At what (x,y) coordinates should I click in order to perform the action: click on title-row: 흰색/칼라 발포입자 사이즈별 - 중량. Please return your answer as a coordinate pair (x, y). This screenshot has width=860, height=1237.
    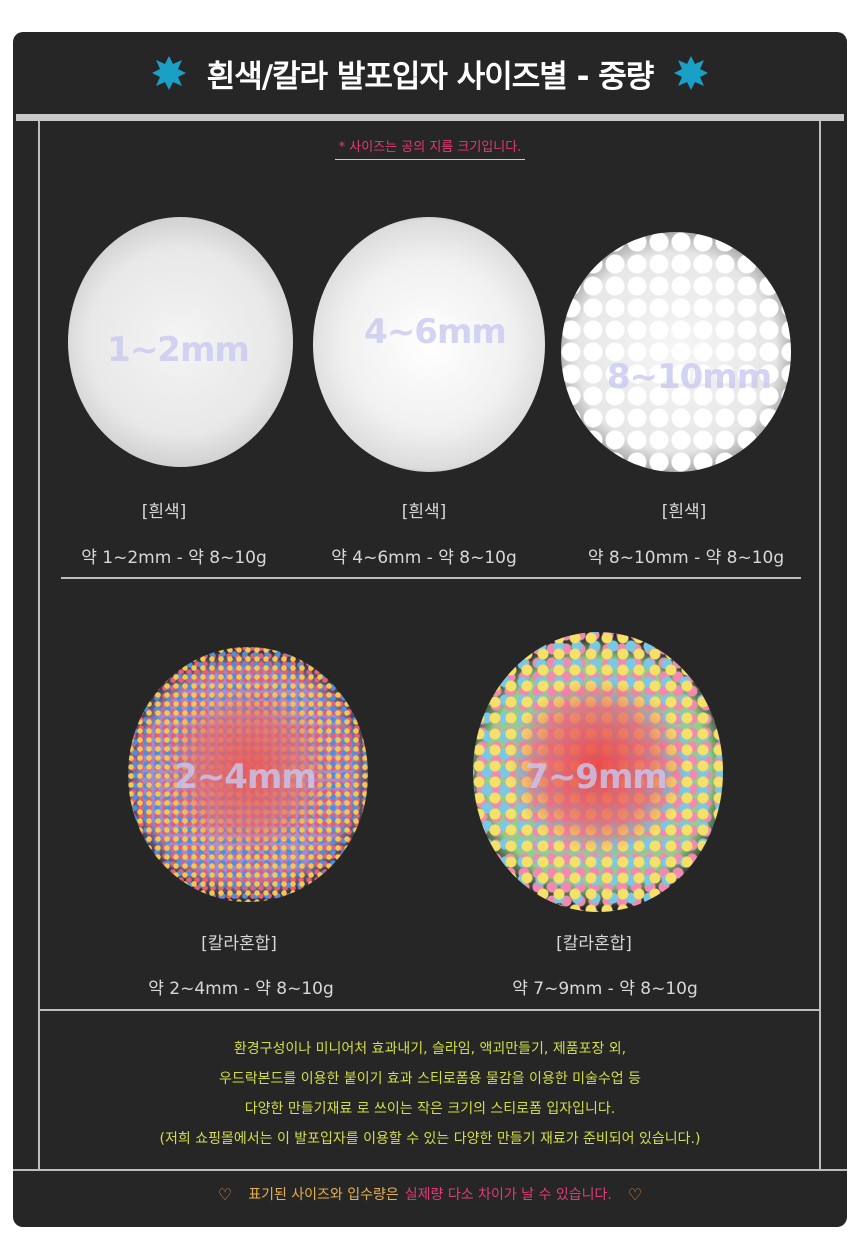
    Looking at the image, I should click on (430, 73).